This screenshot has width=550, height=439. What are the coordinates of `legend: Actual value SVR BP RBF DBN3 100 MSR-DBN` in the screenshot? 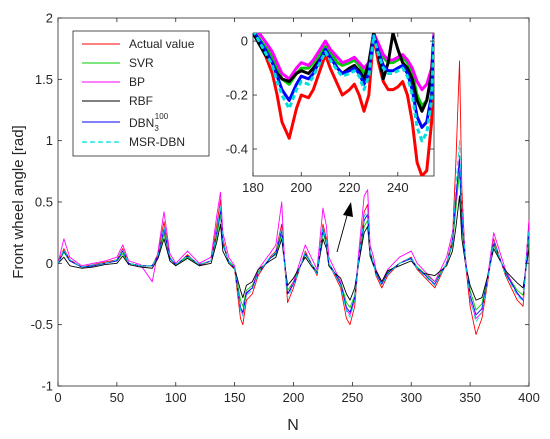 It's located at (141, 93).